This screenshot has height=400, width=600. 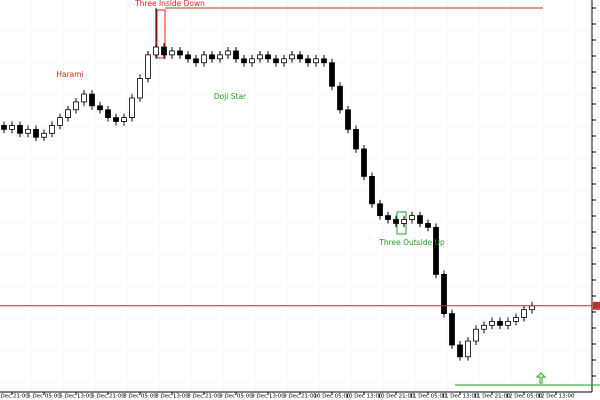 What do you see at coordinates (108, 397) in the screenshot?
I see `x-tick-label: 5 Dec 21:00` at bounding box center [108, 397].